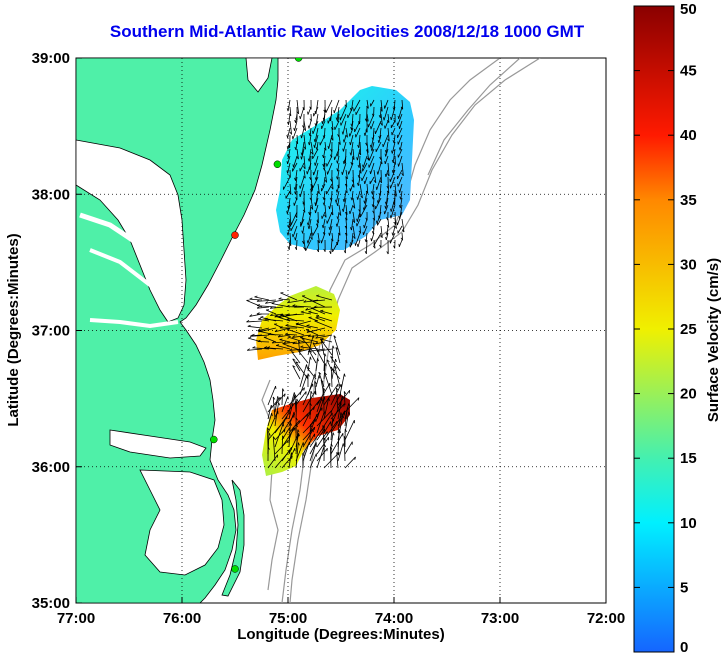 This screenshot has height=659, width=724. What do you see at coordinates (130, 275) in the screenshot?
I see `river-rappahannock` at bounding box center [130, 275].